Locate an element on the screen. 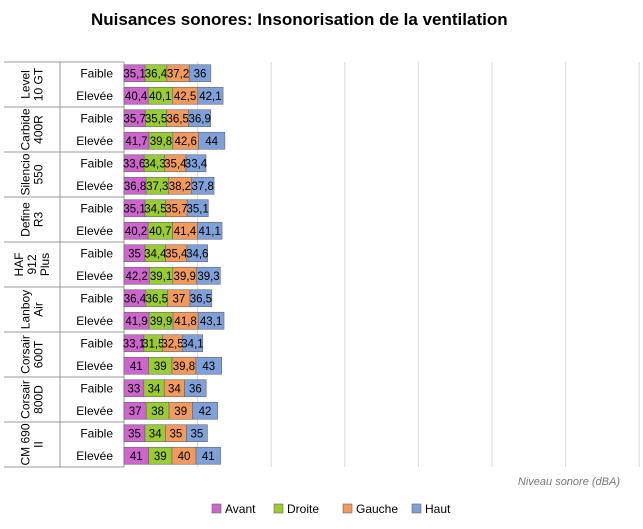 The width and height of the screenshot is (643, 529). data-label: 36 is located at coordinates (195, 389).